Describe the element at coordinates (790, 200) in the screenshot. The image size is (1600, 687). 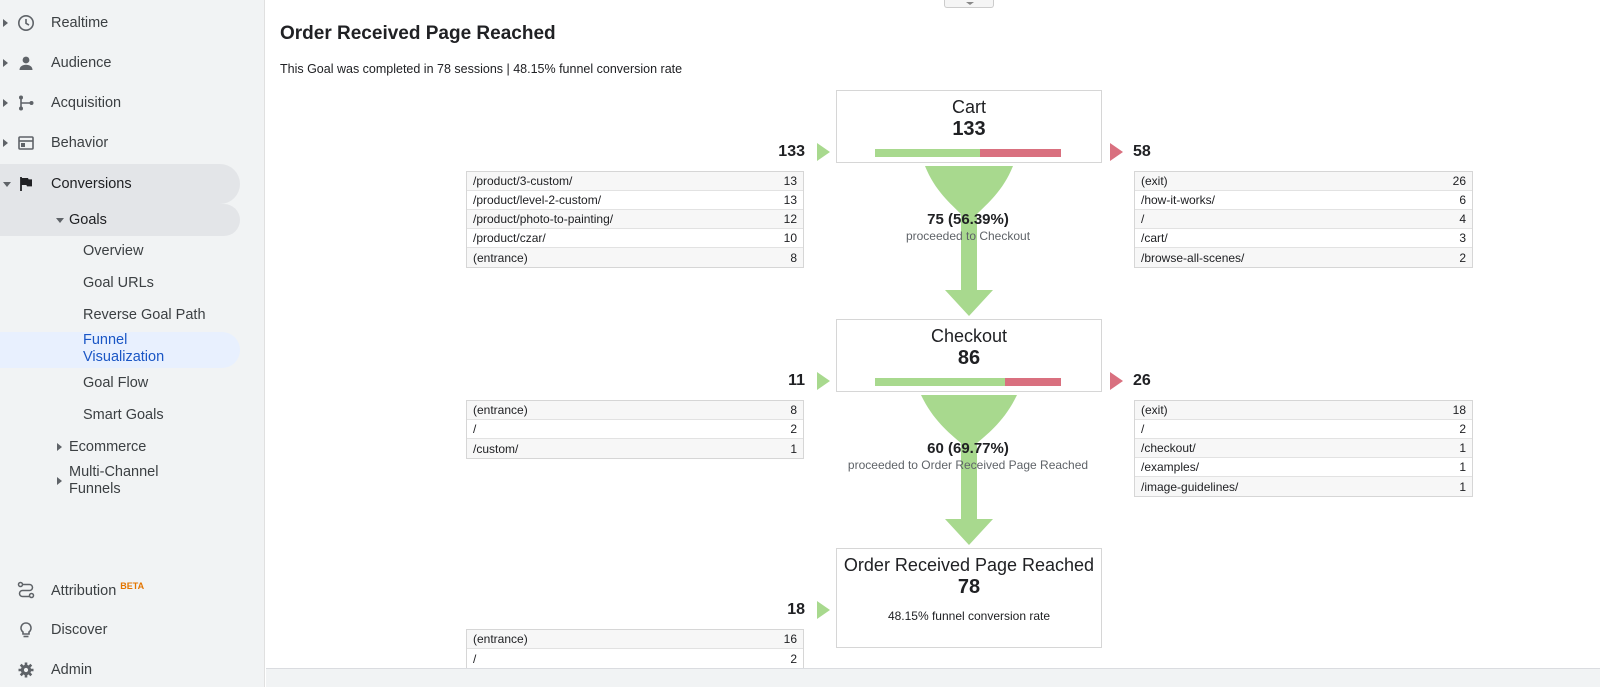
I see `page-count: 13` at that location.